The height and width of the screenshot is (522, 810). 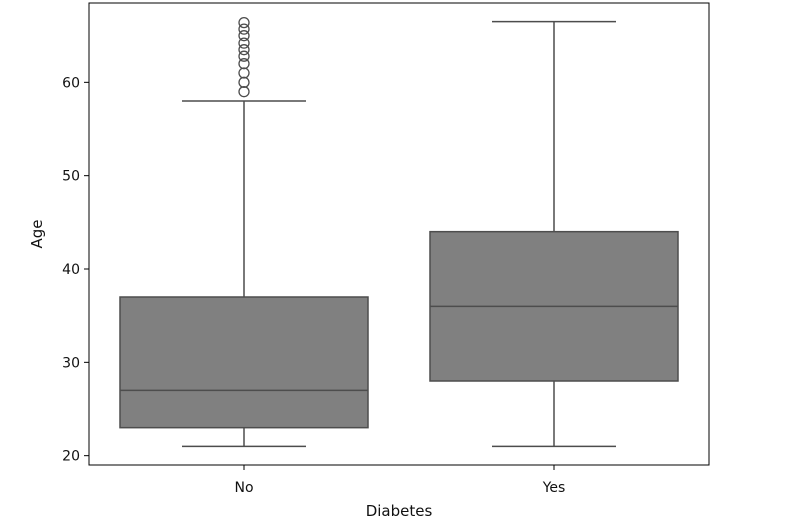 What do you see at coordinates (399, 511) in the screenshot?
I see `x-axis-label: Diabetes` at bounding box center [399, 511].